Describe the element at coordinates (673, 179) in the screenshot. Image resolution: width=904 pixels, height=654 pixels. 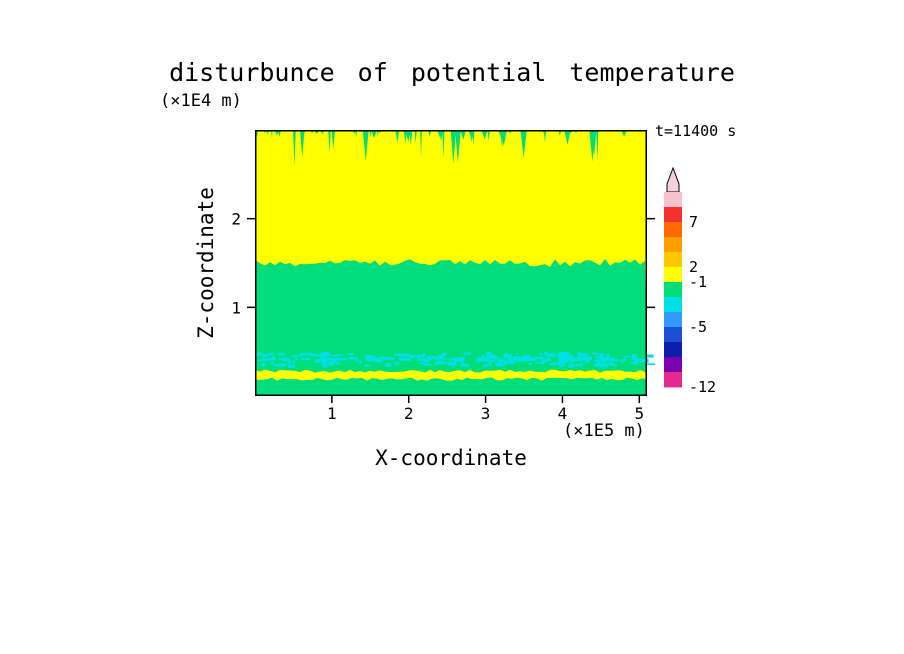
I see `colorbar-arrow` at that location.